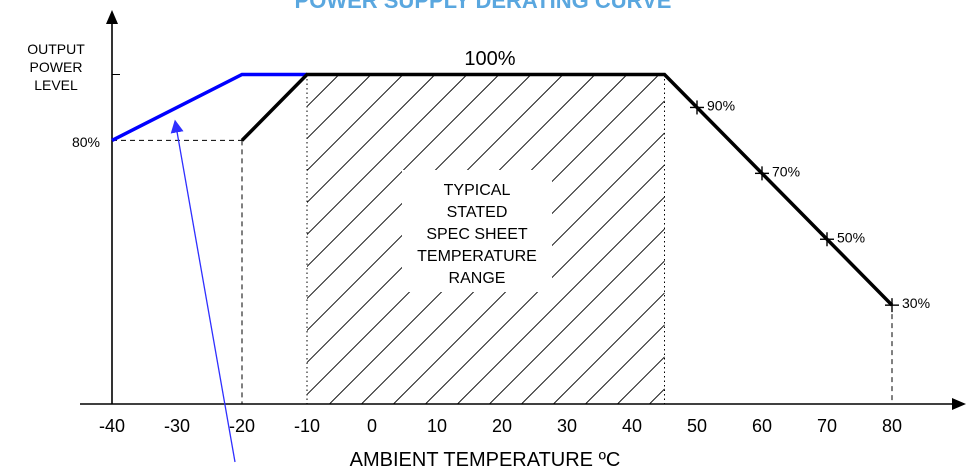  I want to click on x-tick-label-minus10: -10, so click(307, 426).